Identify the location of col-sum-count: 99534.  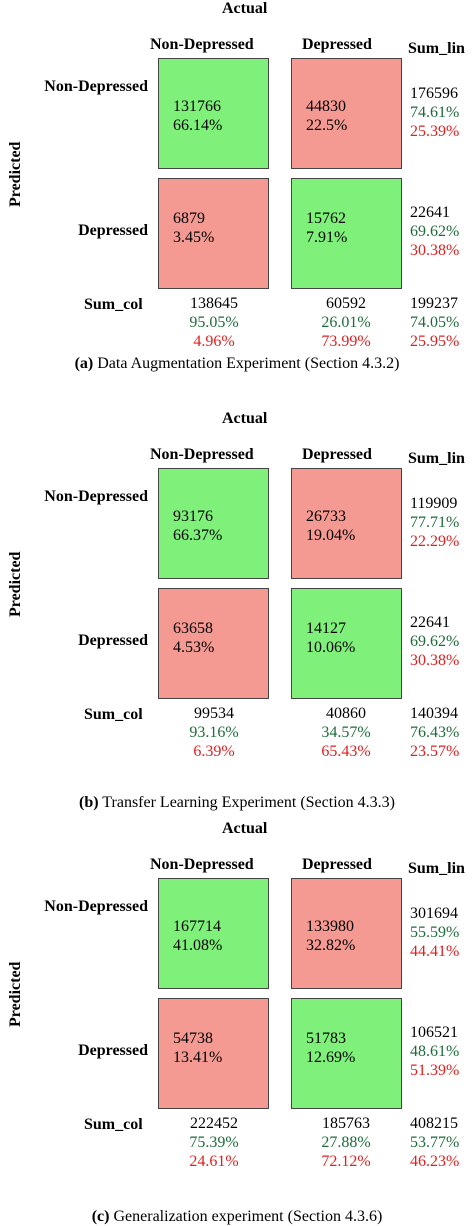
(214, 713).